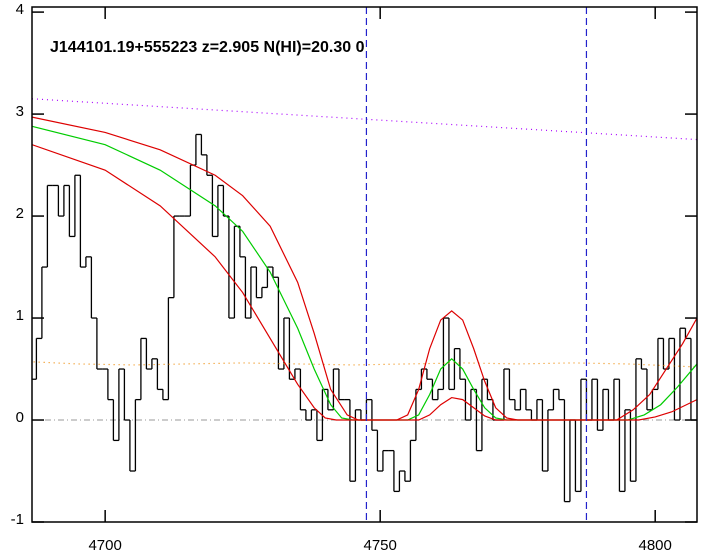 This screenshot has width=704, height=556. What do you see at coordinates (20, 111) in the screenshot?
I see `y-tick-label: 3` at bounding box center [20, 111].